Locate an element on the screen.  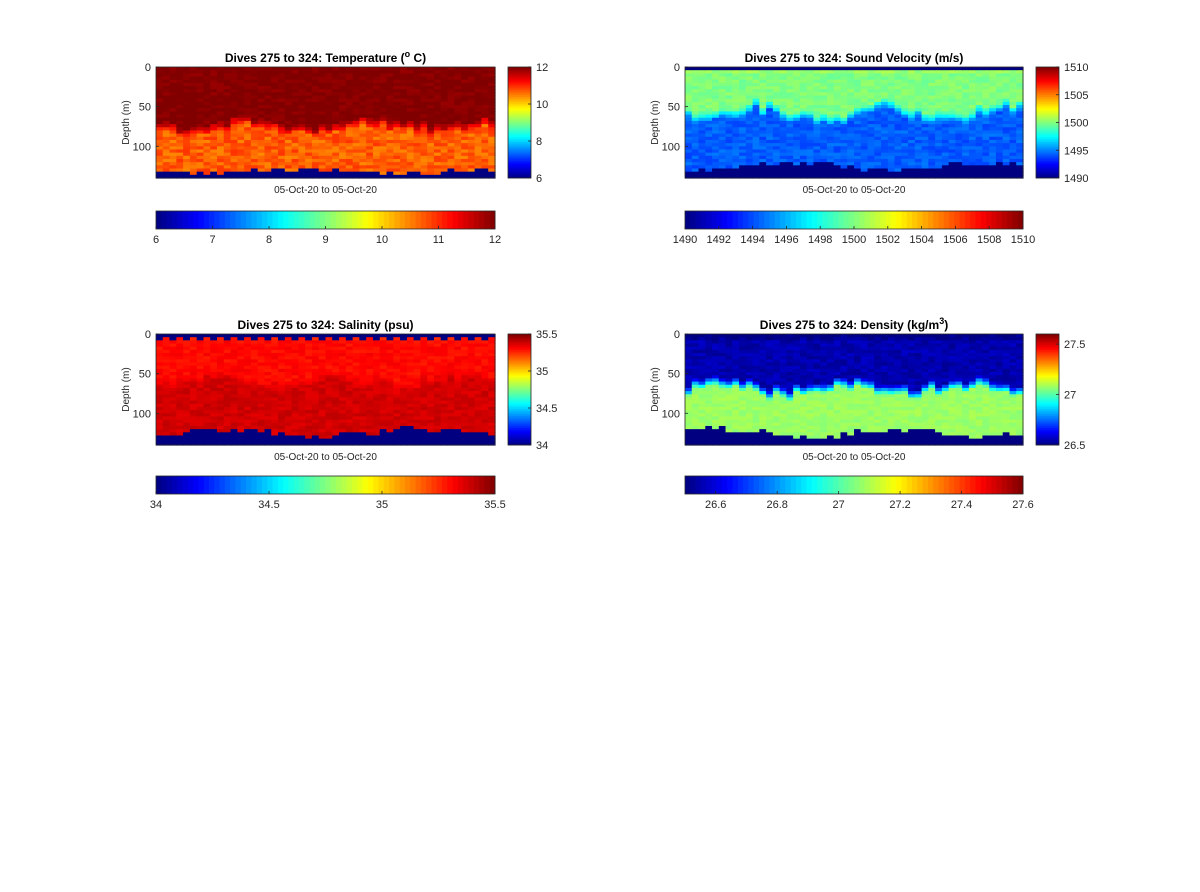
colorbar-bottom-tick-label: 1494 is located at coordinates (752, 240).